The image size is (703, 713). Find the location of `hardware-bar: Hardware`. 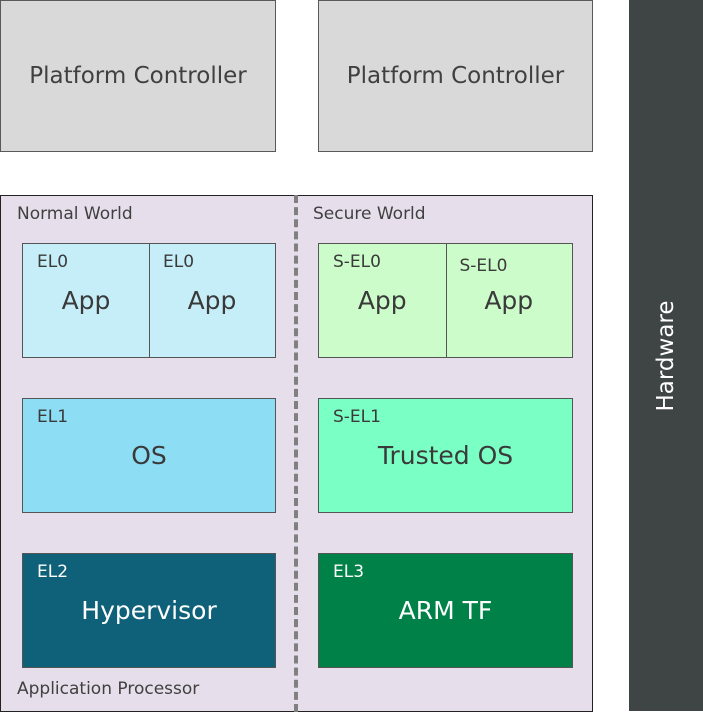

hardware-bar: Hardware is located at coordinates (666, 355).